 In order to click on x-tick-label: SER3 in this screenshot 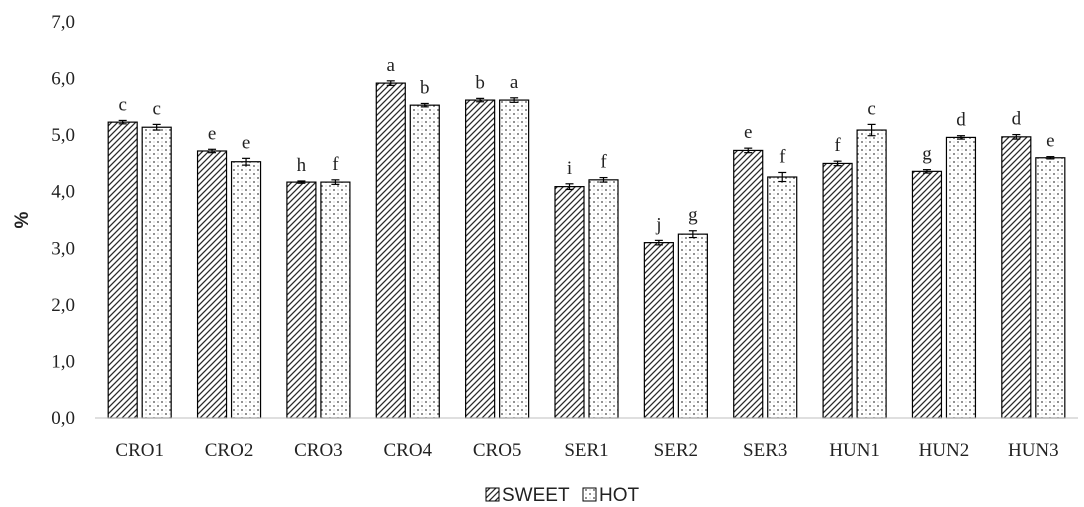, I will do `click(765, 450)`.